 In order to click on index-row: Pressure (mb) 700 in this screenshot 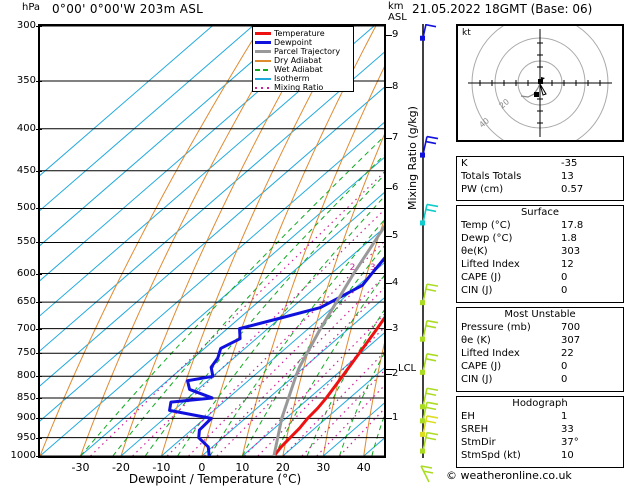, I will do `click(540, 327)`.